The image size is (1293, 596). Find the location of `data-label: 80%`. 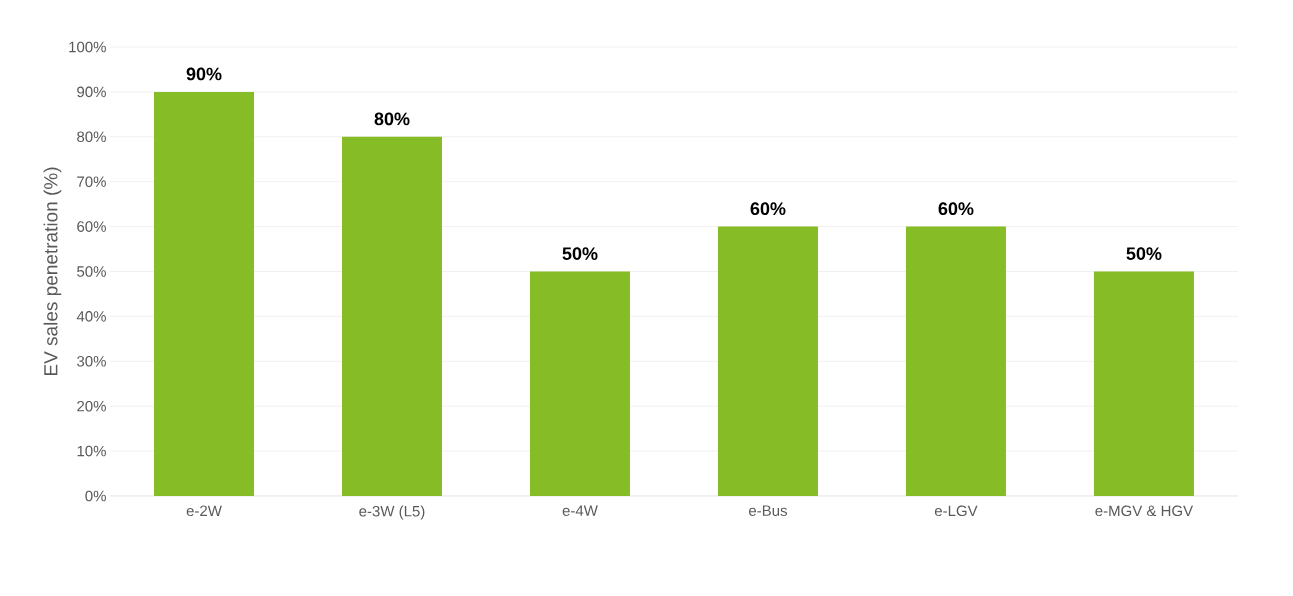

data-label: 80% is located at coordinates (392, 119).